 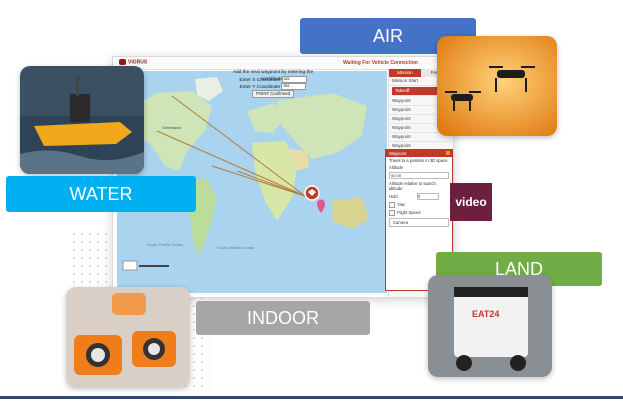 I want to click on app-logo: VIGRUS, so click(x=133, y=62).